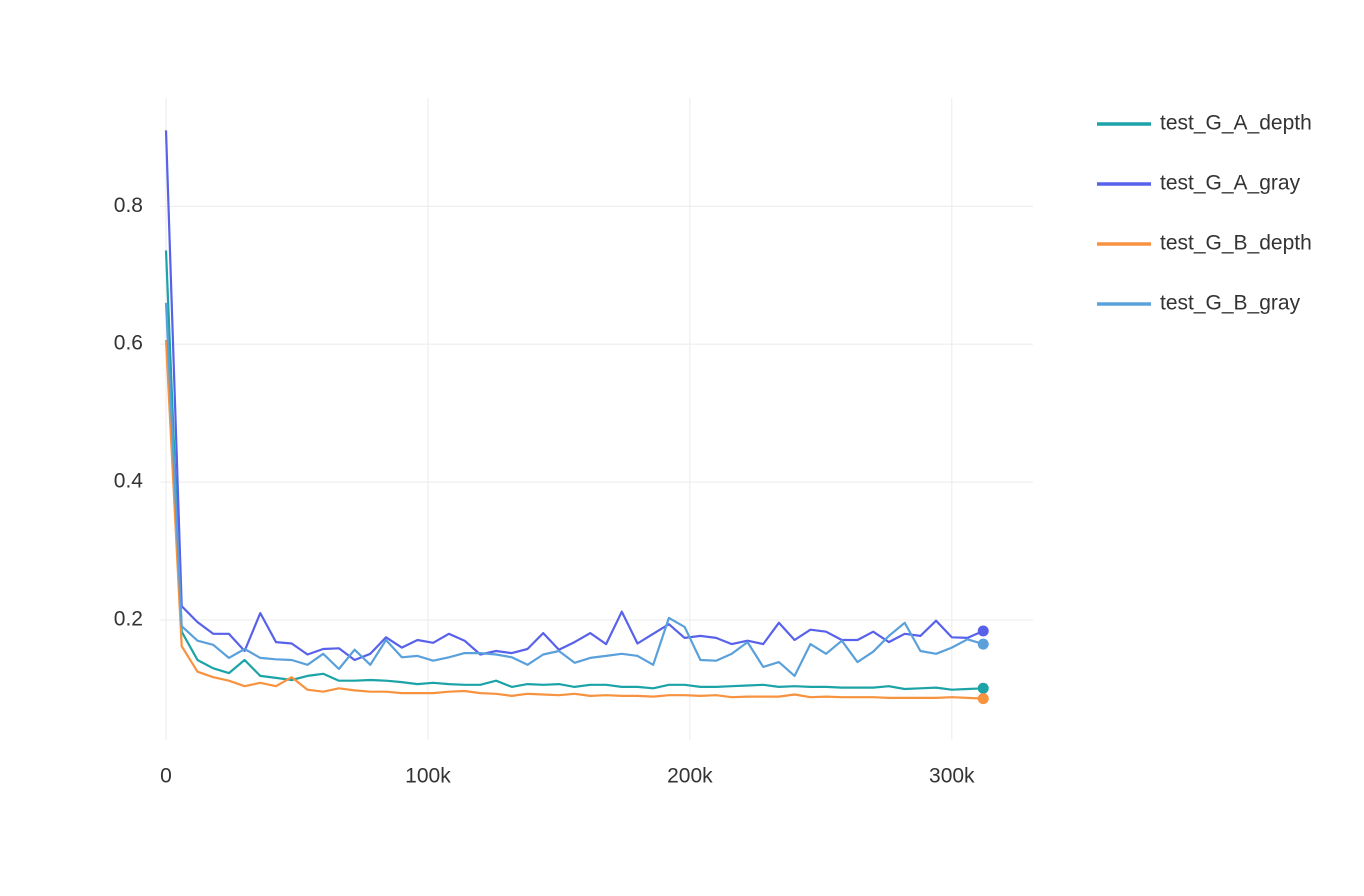  Describe the element at coordinates (1230, 303) in the screenshot. I see `legend-label: test_G_B_gray` at that location.